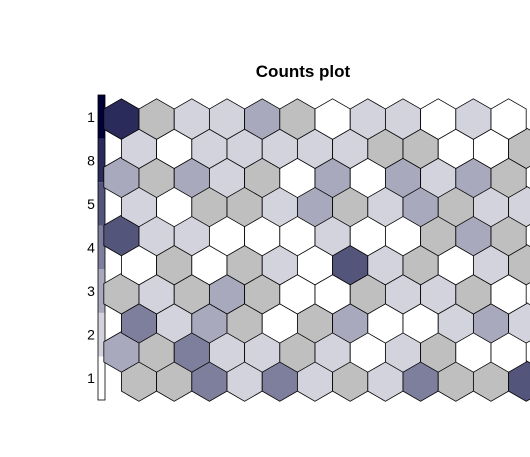 This screenshot has width=530, height=457. I want to click on legend-label: 4, so click(91, 248).